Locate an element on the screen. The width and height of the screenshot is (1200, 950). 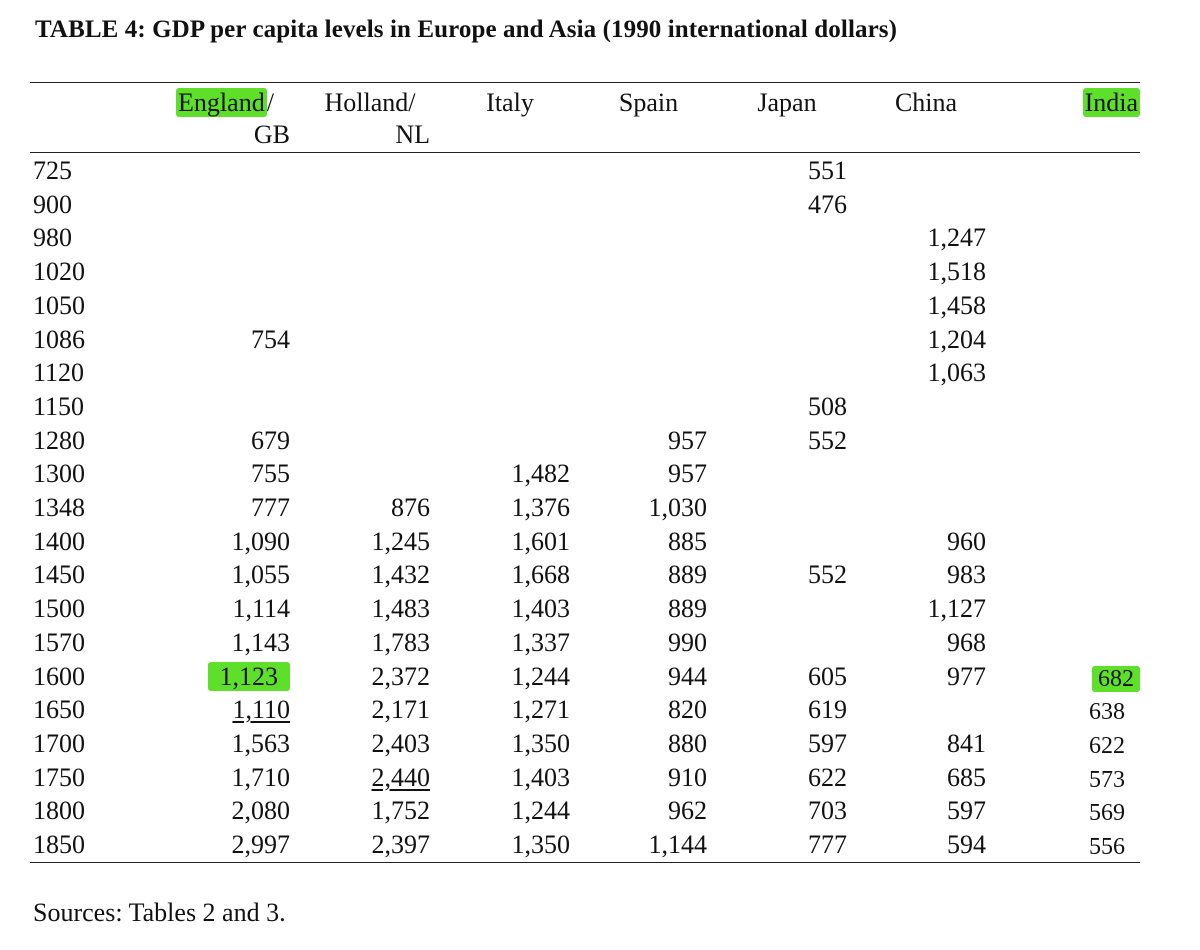
value-text: 594 is located at coordinates (966, 844).